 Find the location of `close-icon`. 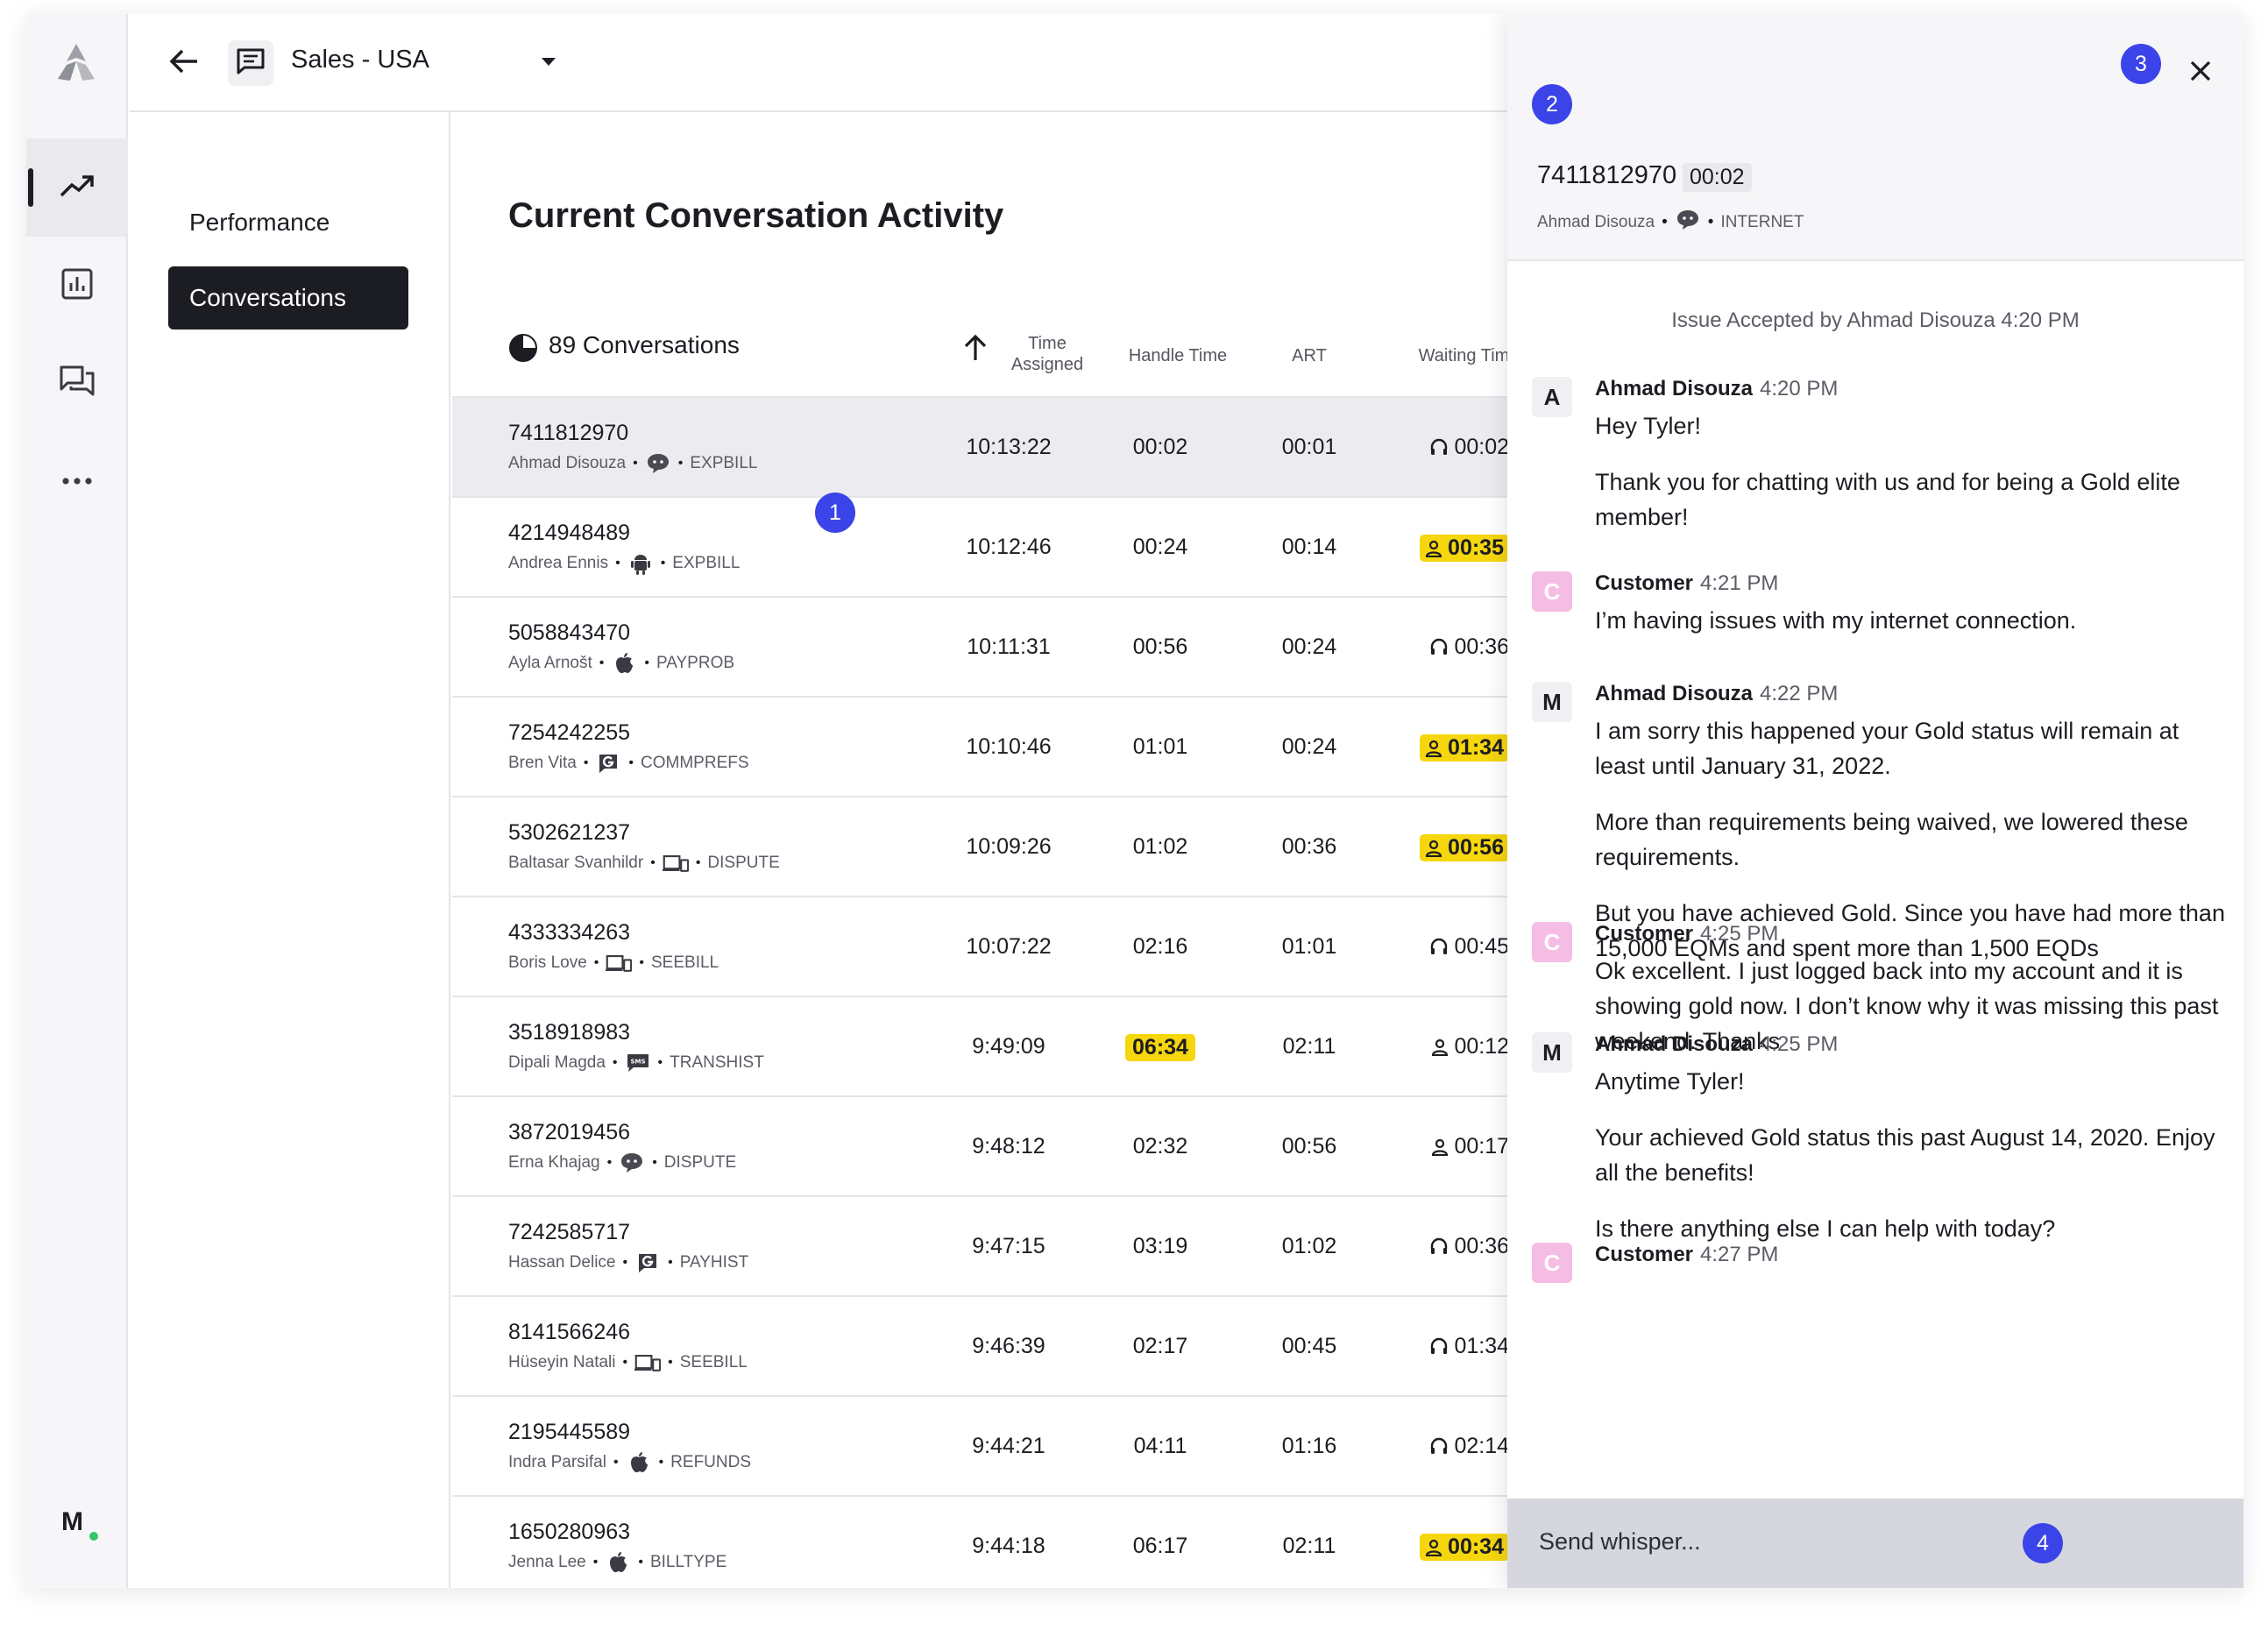

close-icon is located at coordinates (2200, 73).